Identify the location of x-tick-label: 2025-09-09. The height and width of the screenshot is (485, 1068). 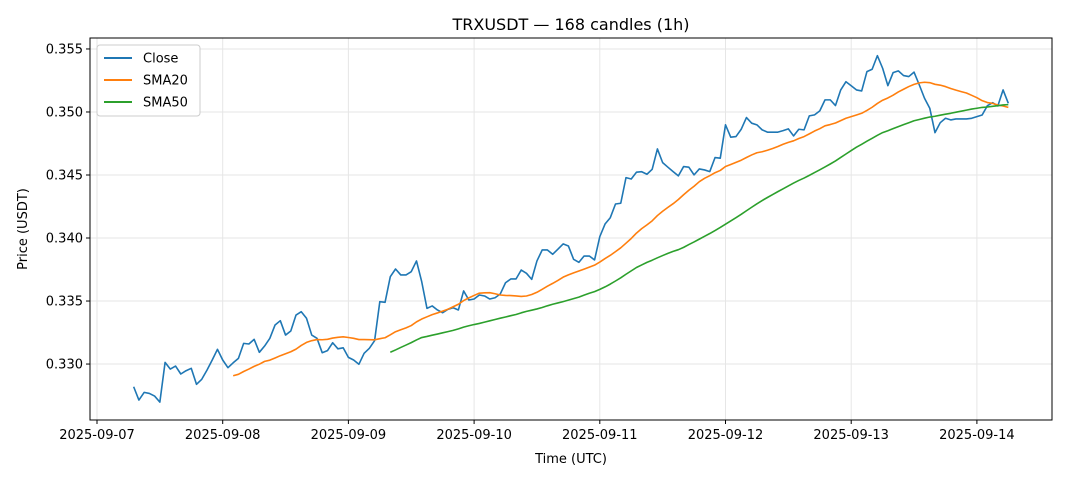
(349, 435).